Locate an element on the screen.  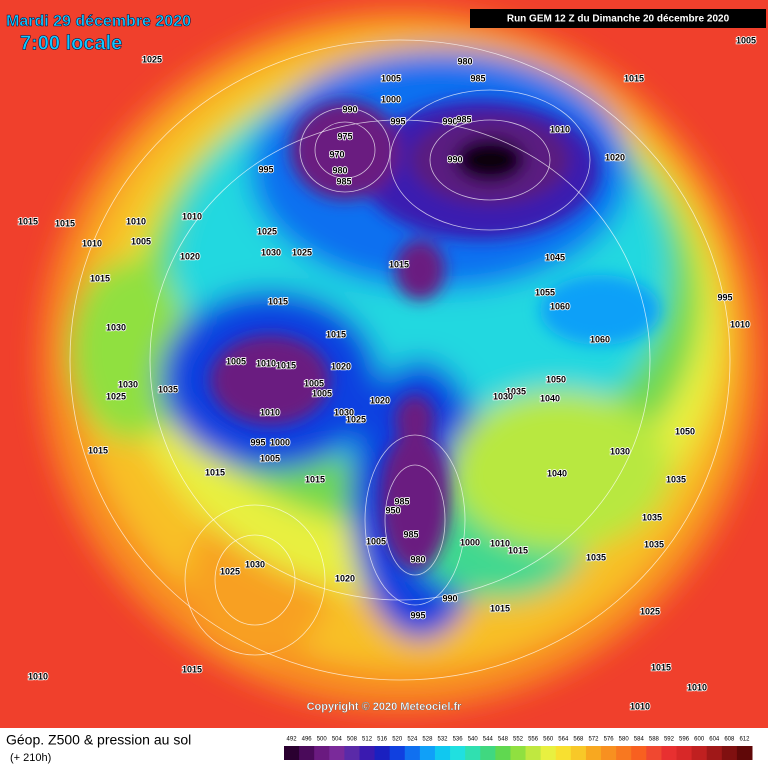
isobar-label: 975 is located at coordinates (344, 136).